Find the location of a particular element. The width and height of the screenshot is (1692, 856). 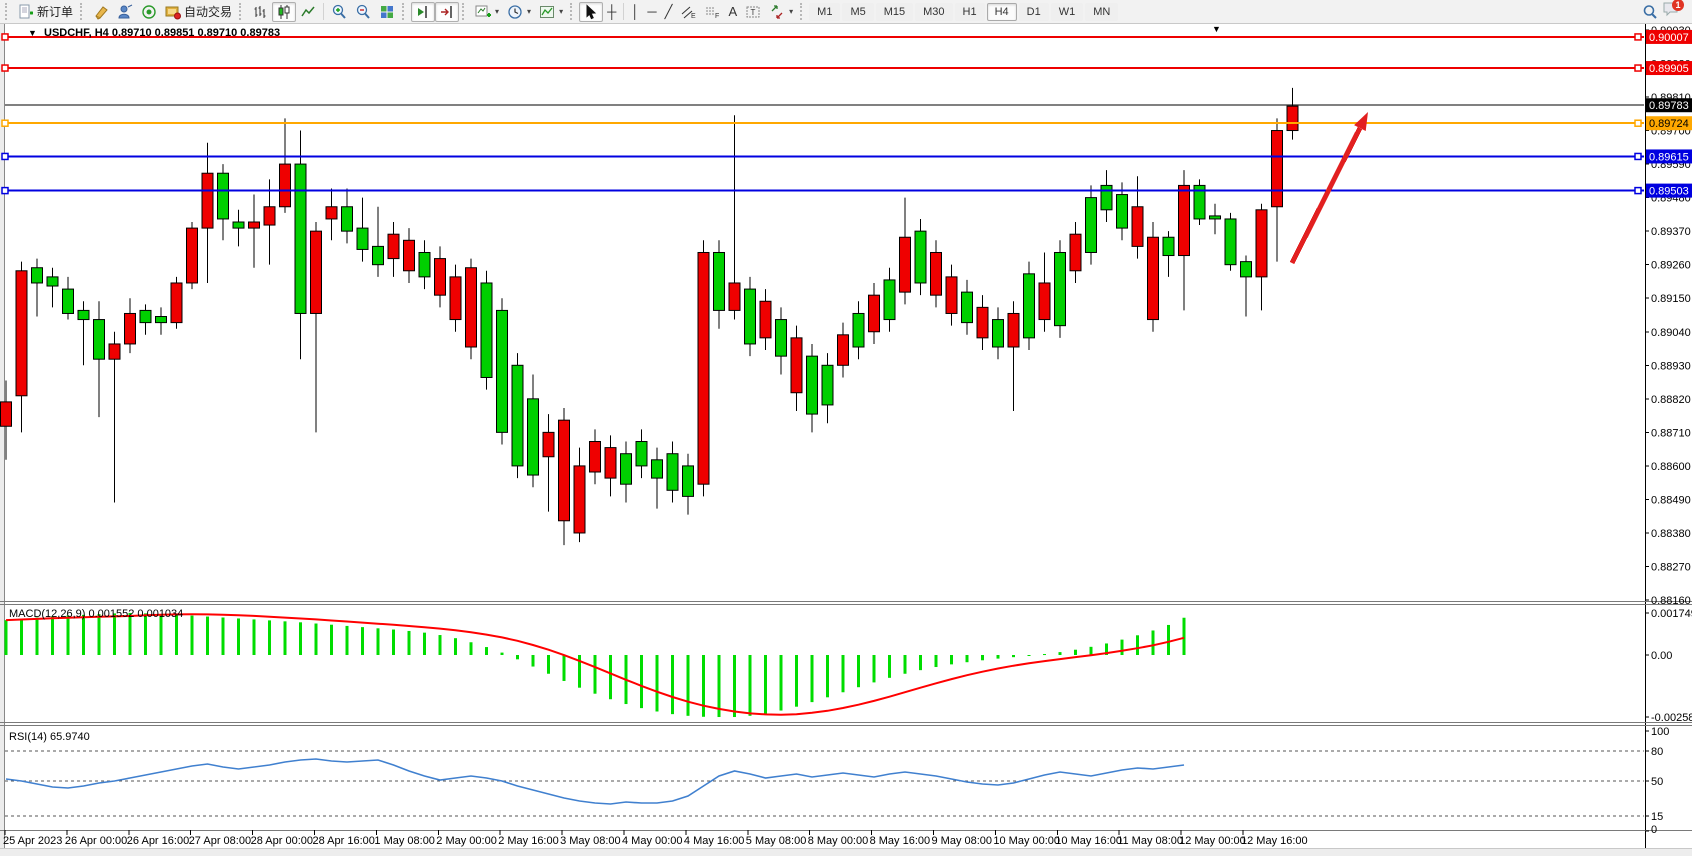

arrow-objects-button: ▾ is located at coordinates (781, 12).